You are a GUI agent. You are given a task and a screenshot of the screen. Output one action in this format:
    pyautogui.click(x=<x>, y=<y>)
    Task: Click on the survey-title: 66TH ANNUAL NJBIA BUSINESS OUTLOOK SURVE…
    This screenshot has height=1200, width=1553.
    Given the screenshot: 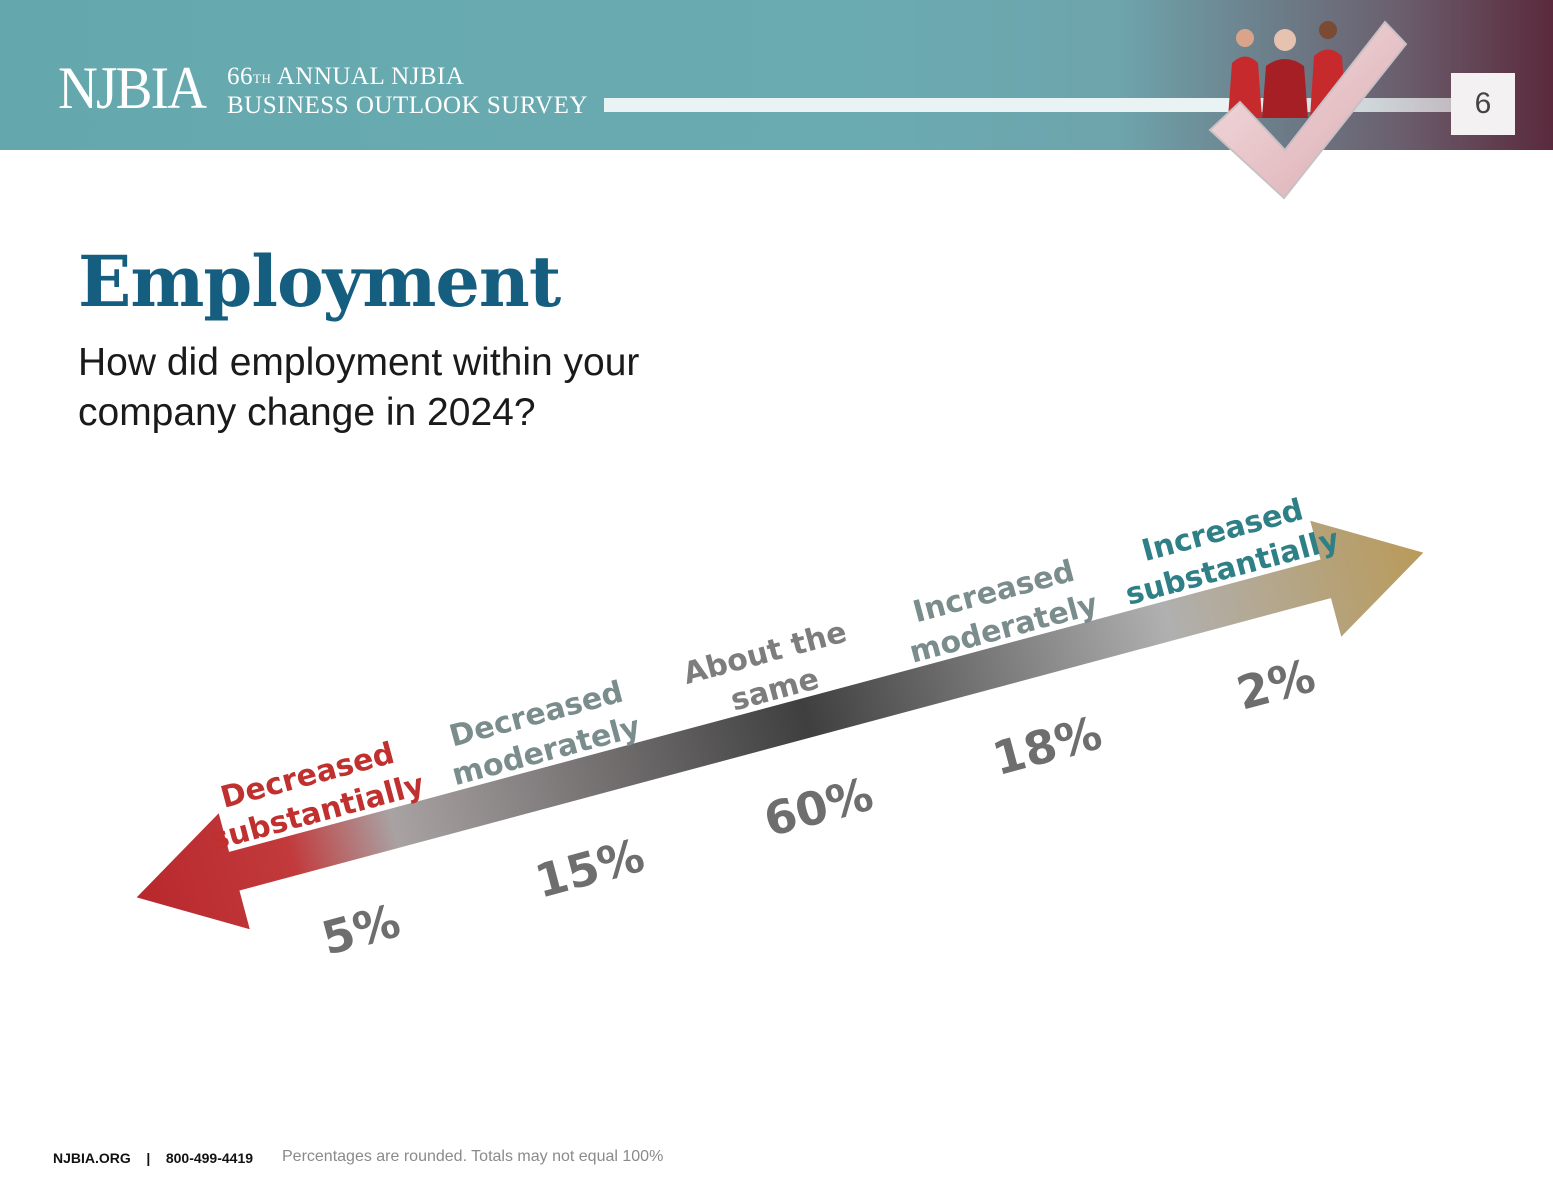 What is the action you would take?
    pyautogui.click(x=407, y=91)
    